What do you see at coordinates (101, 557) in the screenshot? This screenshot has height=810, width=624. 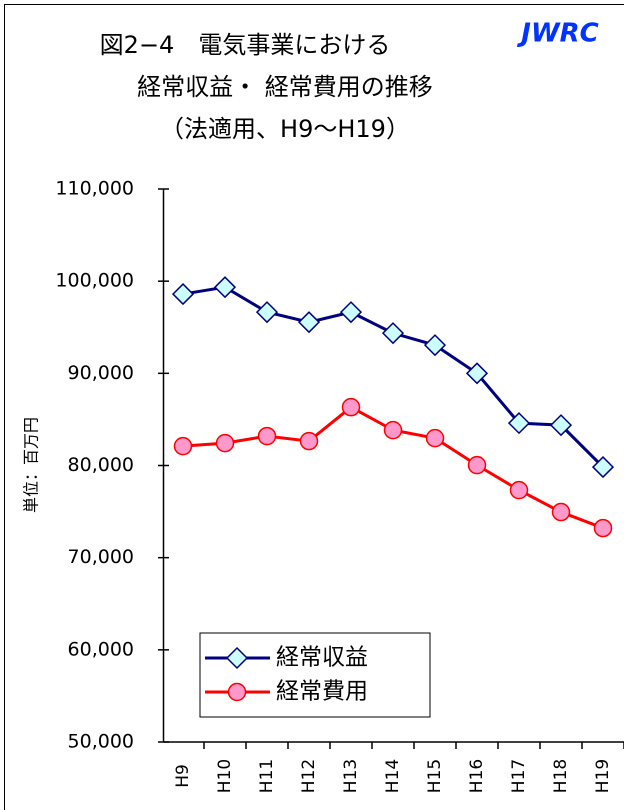 I see `y-tick-label: 70,000` at bounding box center [101, 557].